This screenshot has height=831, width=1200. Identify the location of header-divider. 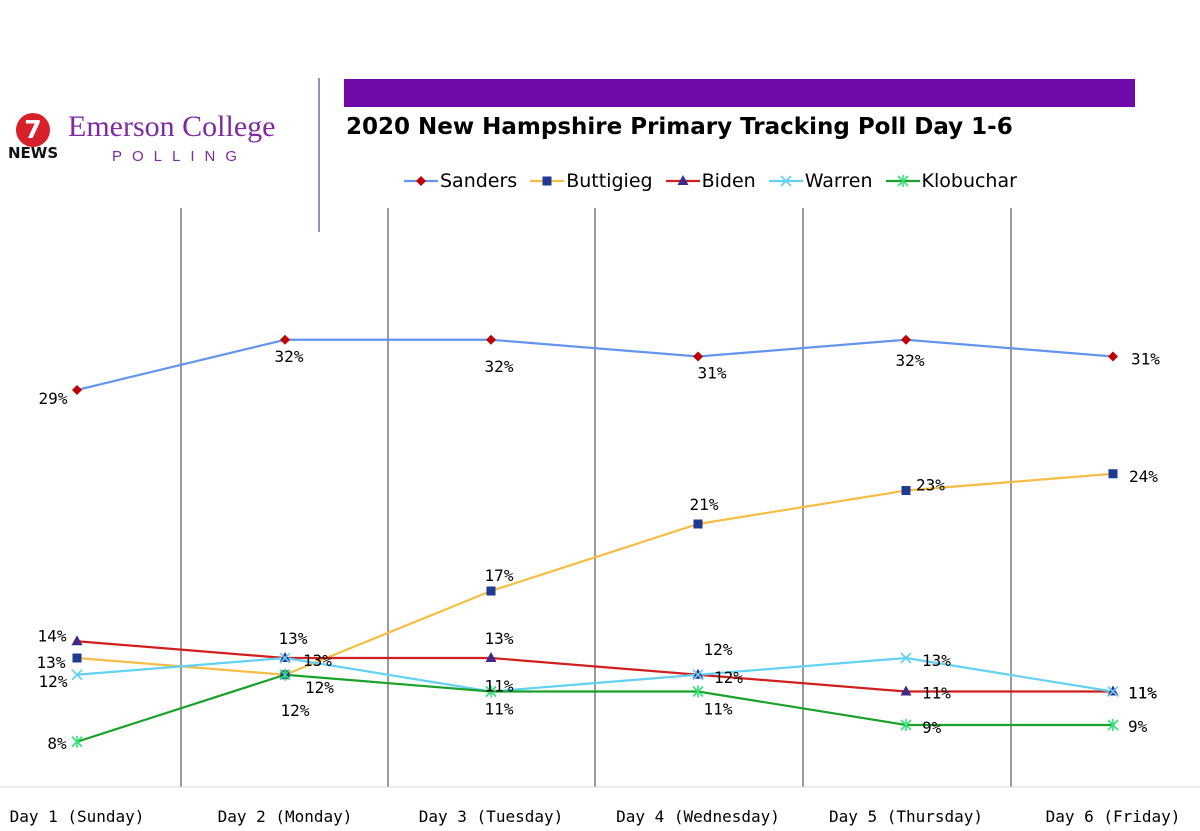
(319, 155).